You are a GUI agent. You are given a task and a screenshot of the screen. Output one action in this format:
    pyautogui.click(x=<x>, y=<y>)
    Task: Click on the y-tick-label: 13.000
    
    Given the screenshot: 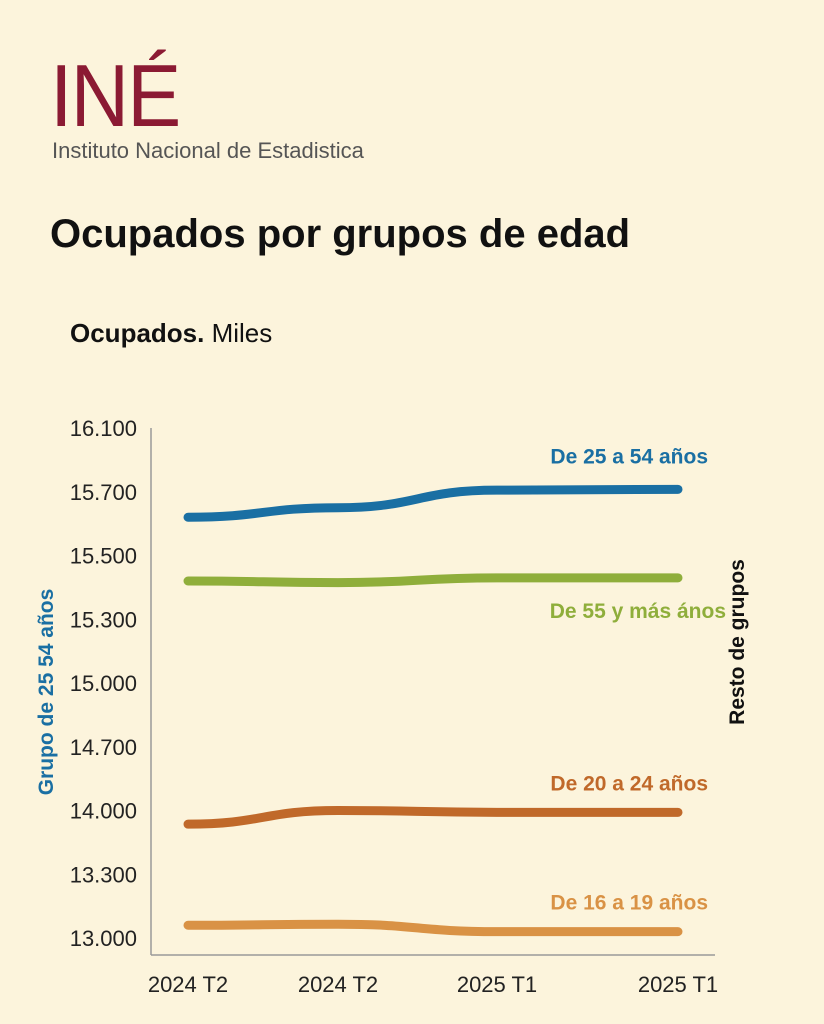 What is the action you would take?
    pyautogui.click(x=103, y=938)
    